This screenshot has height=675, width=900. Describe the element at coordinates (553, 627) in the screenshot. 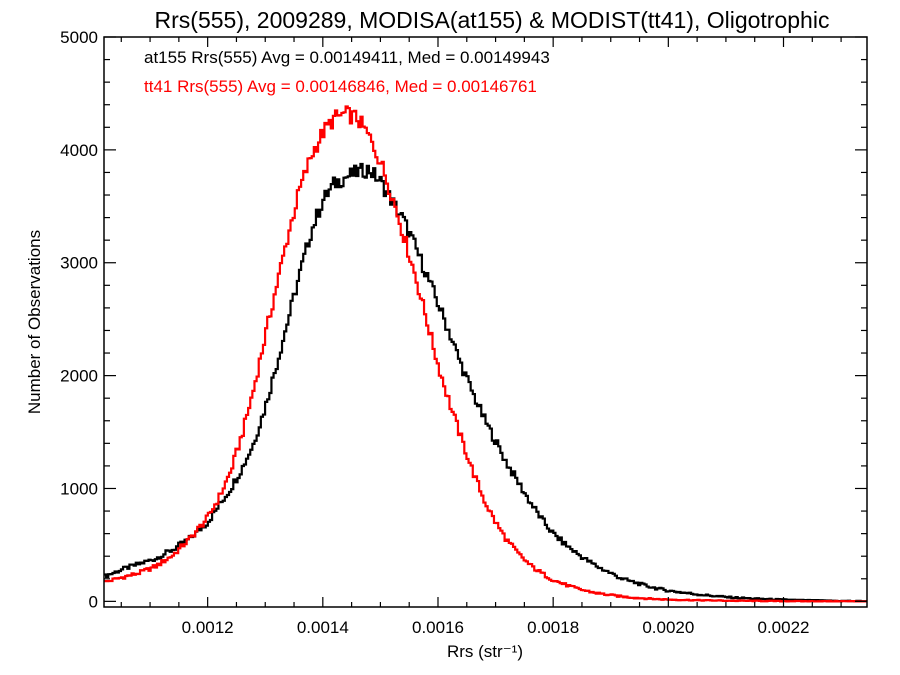

I see `x-tick-label: 0.0018` at that location.